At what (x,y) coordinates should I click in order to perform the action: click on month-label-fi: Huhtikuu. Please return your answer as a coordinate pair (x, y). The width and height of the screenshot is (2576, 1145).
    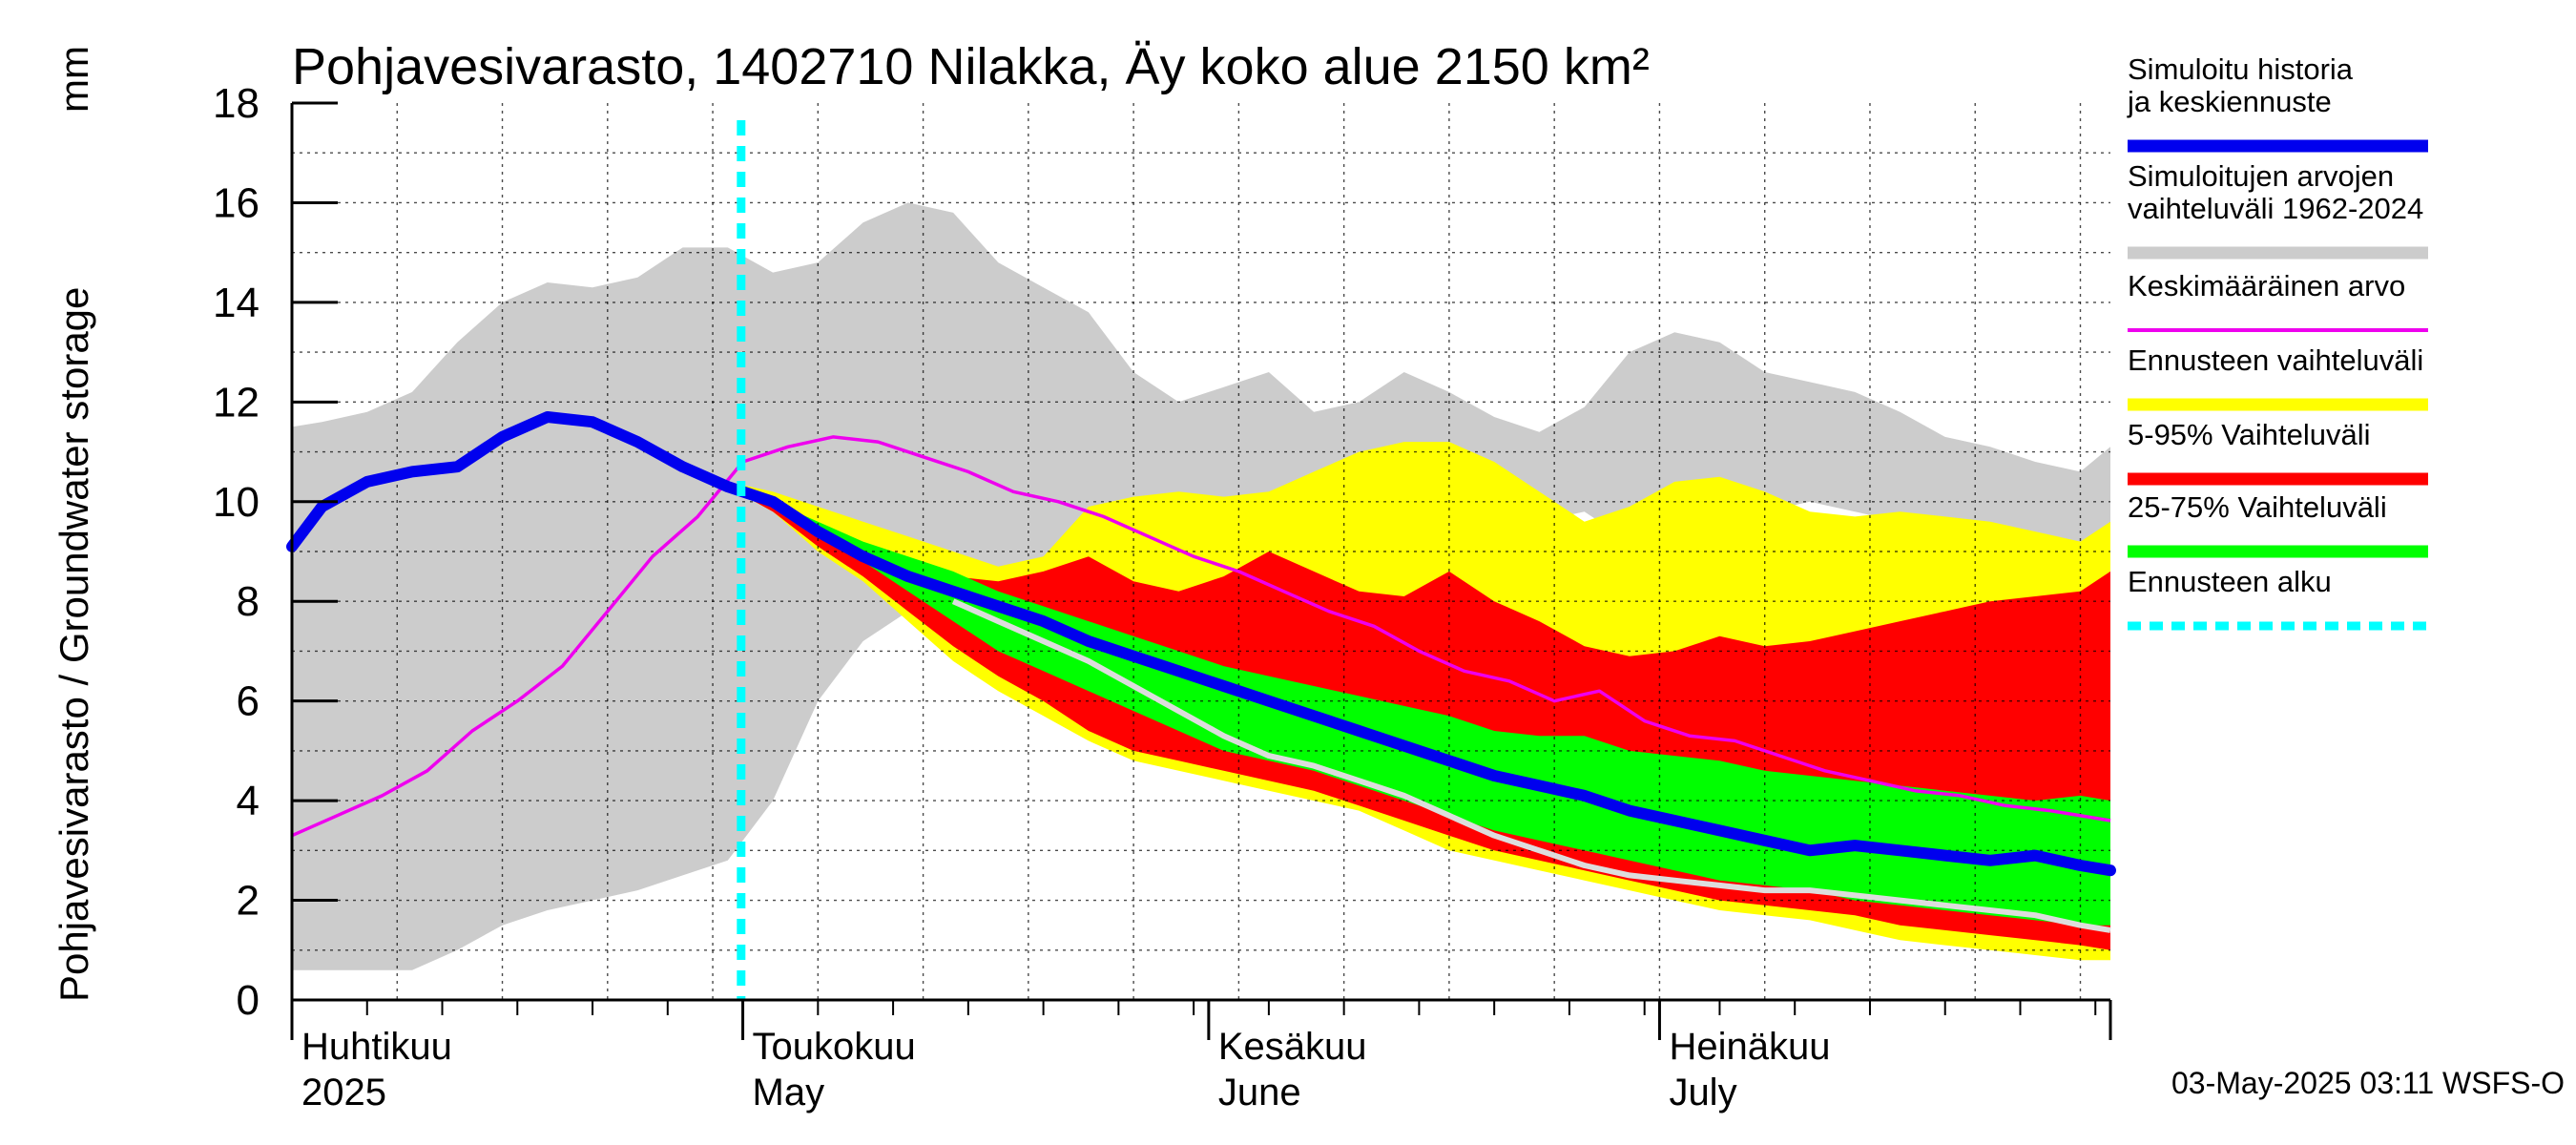
    Looking at the image, I should click on (376, 1047).